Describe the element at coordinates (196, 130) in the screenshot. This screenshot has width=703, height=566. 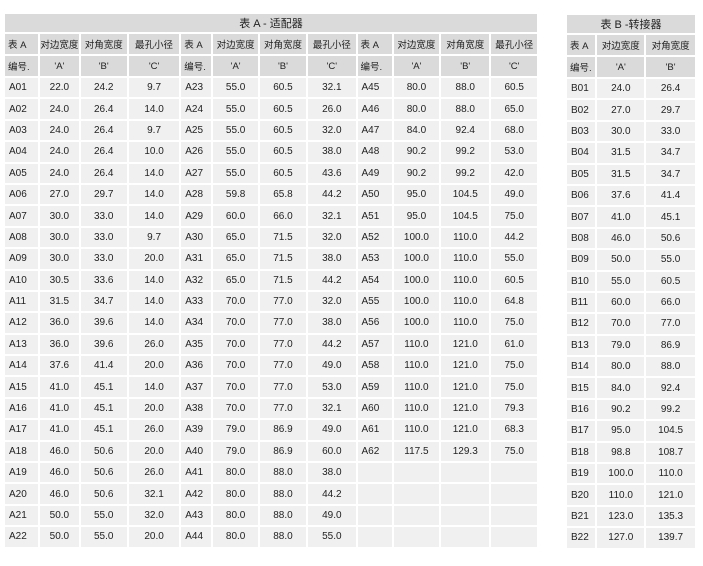
I see `part-number-cell: A25` at that location.